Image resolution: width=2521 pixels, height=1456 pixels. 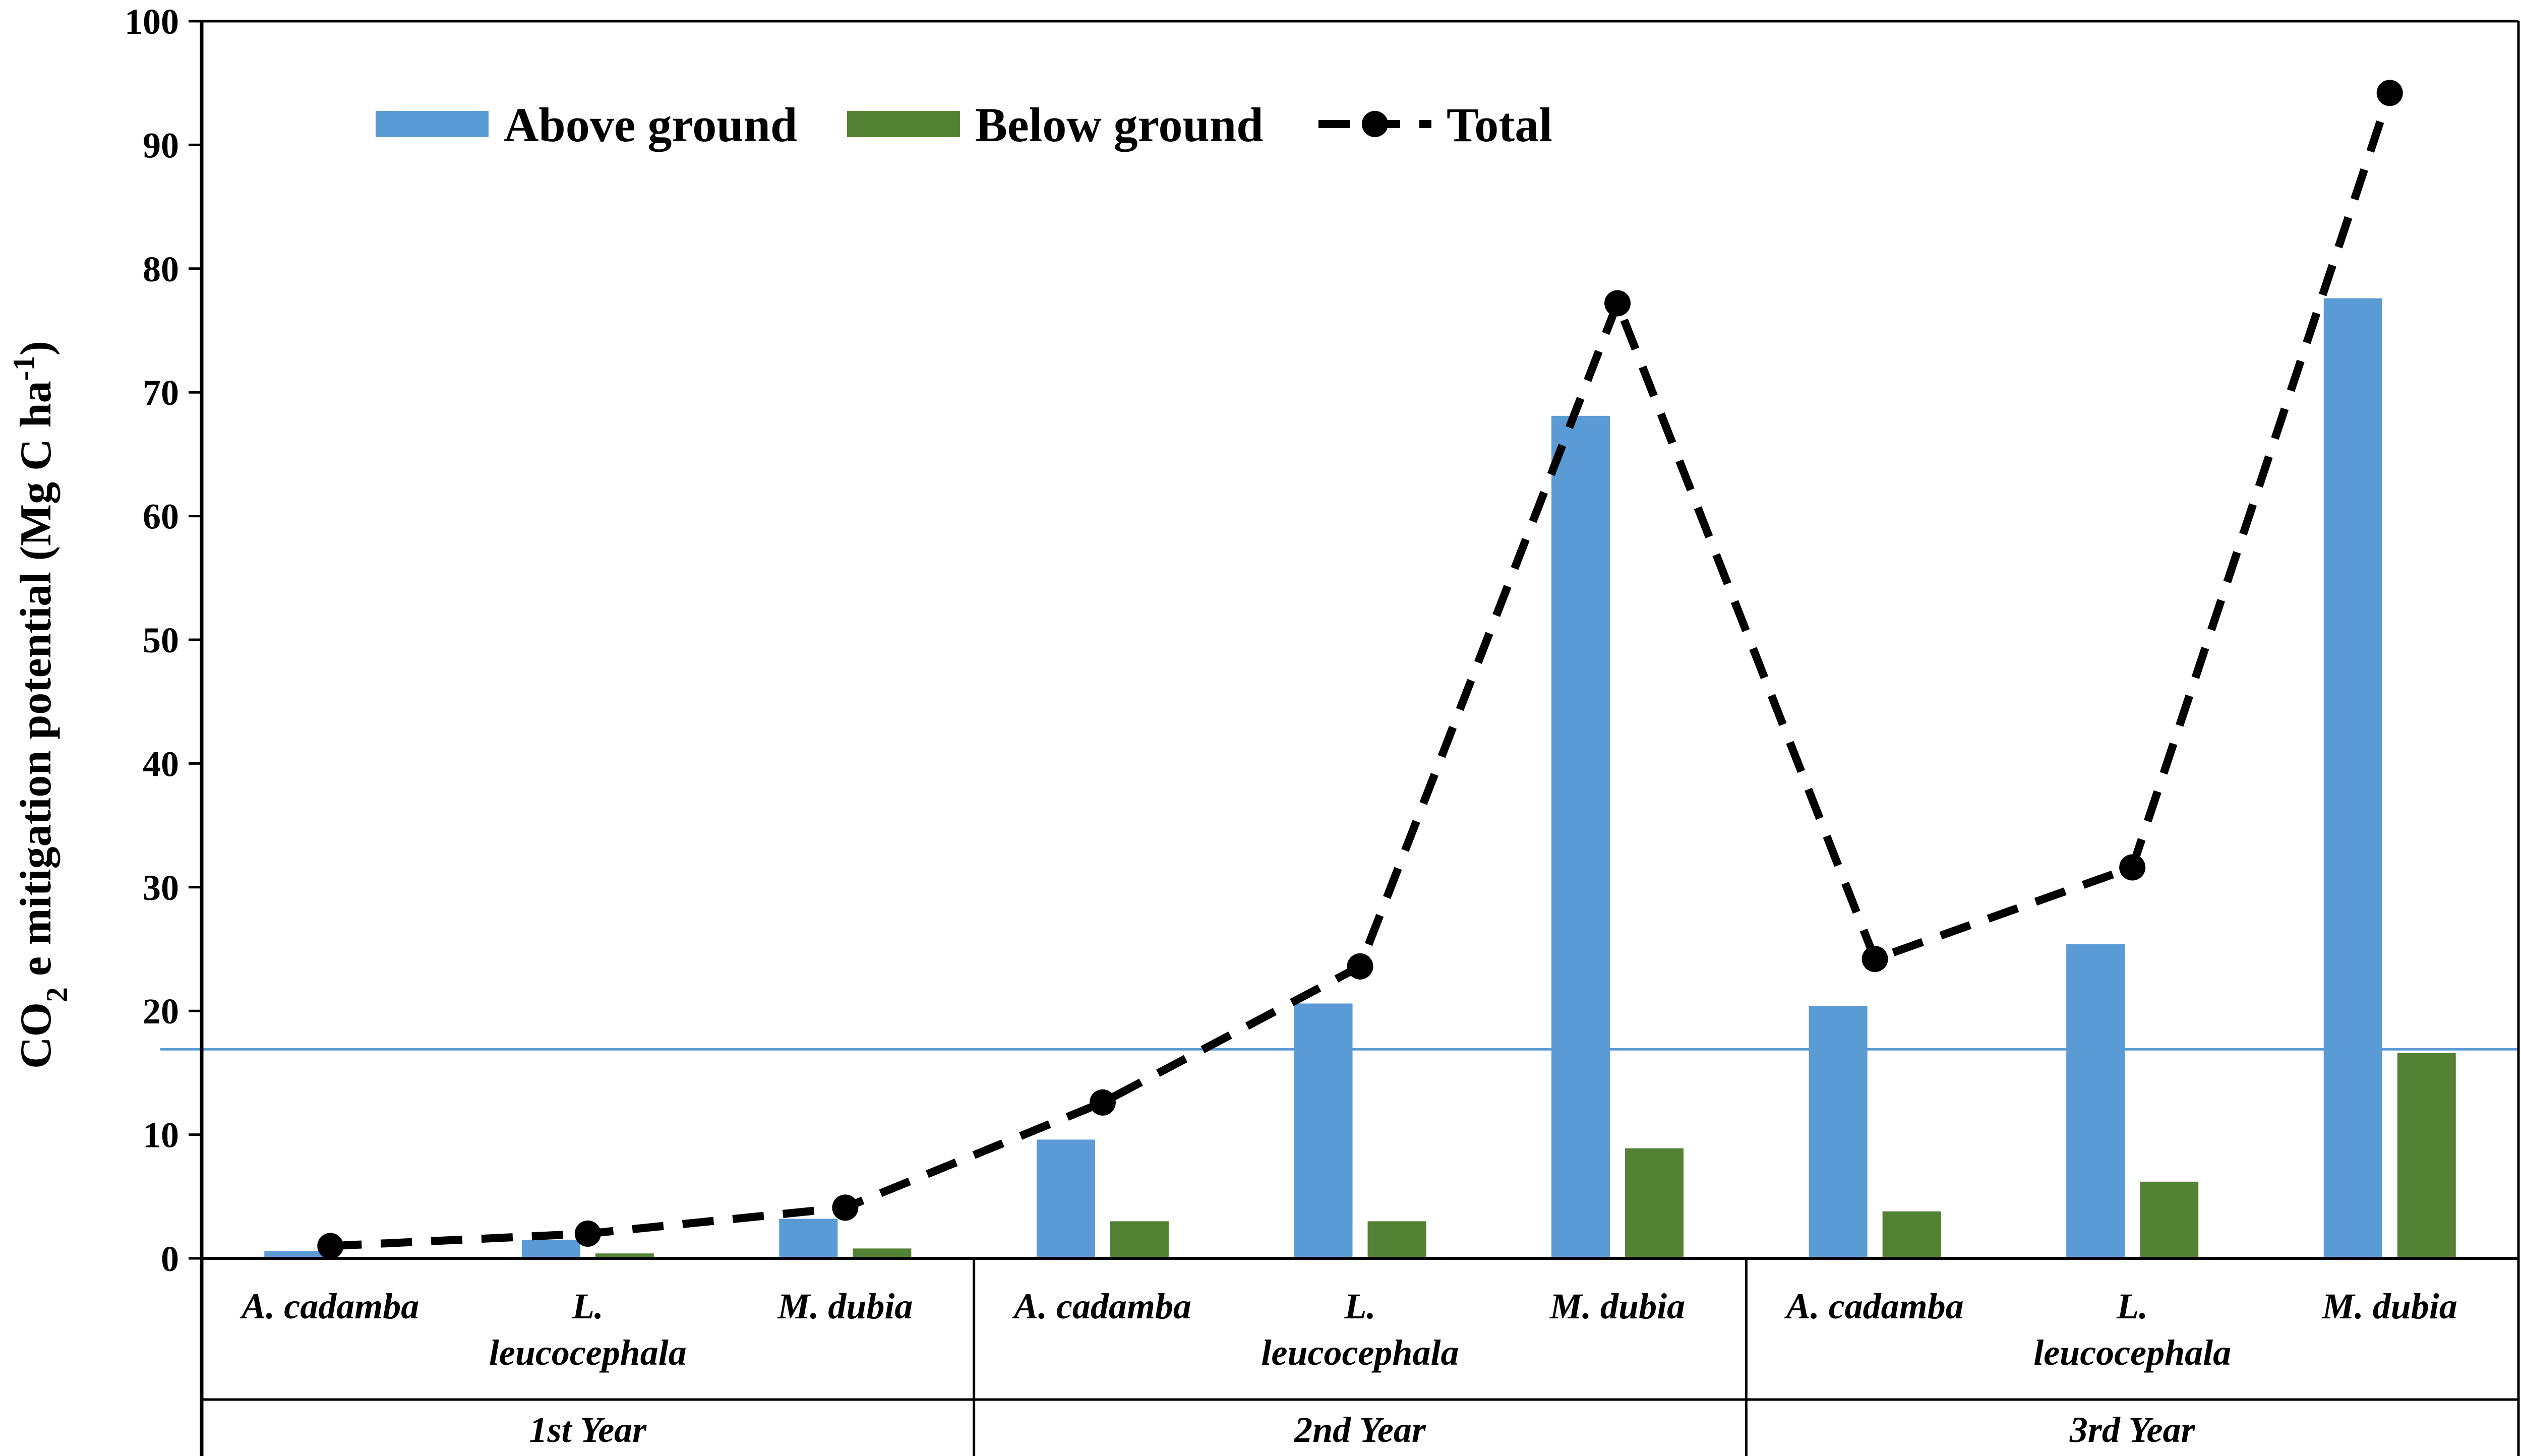 I want to click on category-label-1-0: L., so click(x=588, y=1306).